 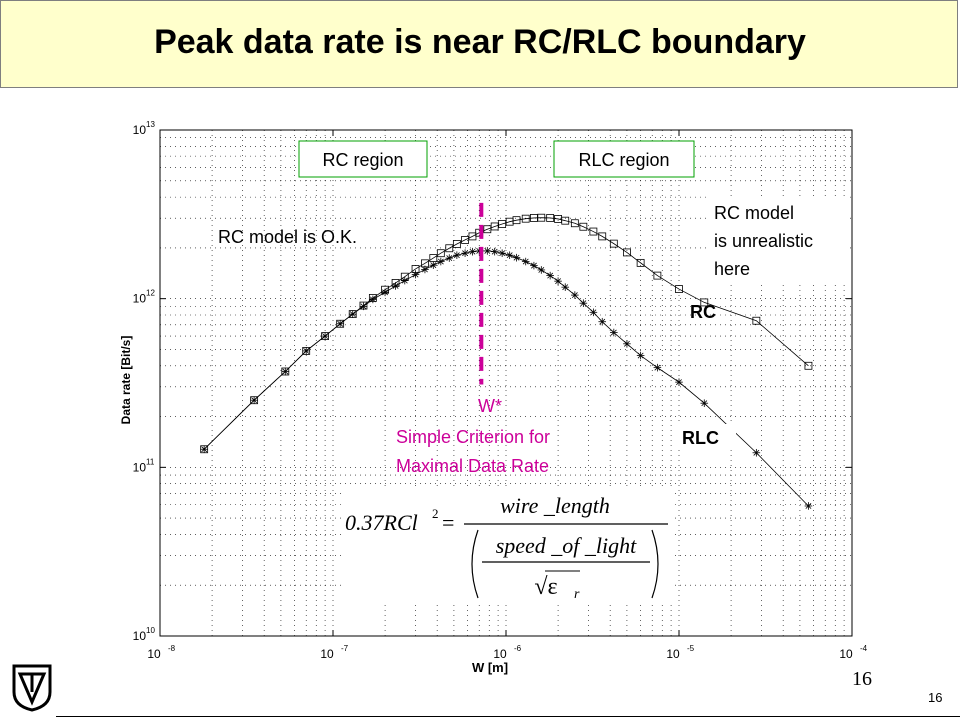 I want to click on formula-equals: =, so click(x=448, y=522).